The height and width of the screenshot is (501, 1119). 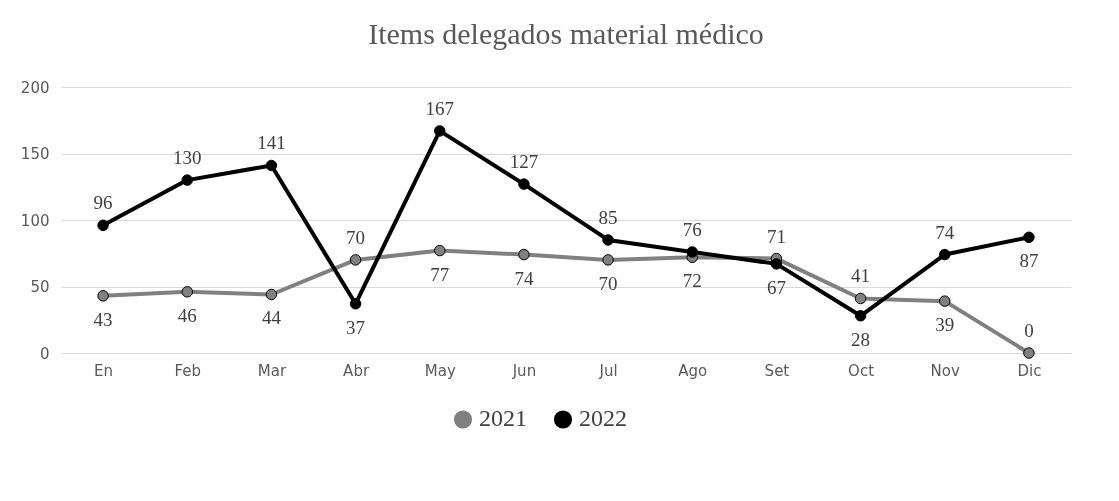 I want to click on data-label: 67, so click(x=776, y=287).